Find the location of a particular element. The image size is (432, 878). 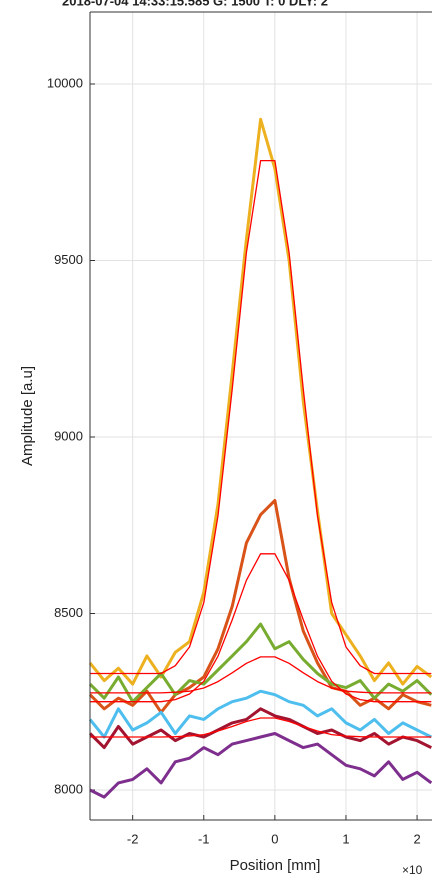

y-tick-label: 8500 is located at coordinates (68, 612).